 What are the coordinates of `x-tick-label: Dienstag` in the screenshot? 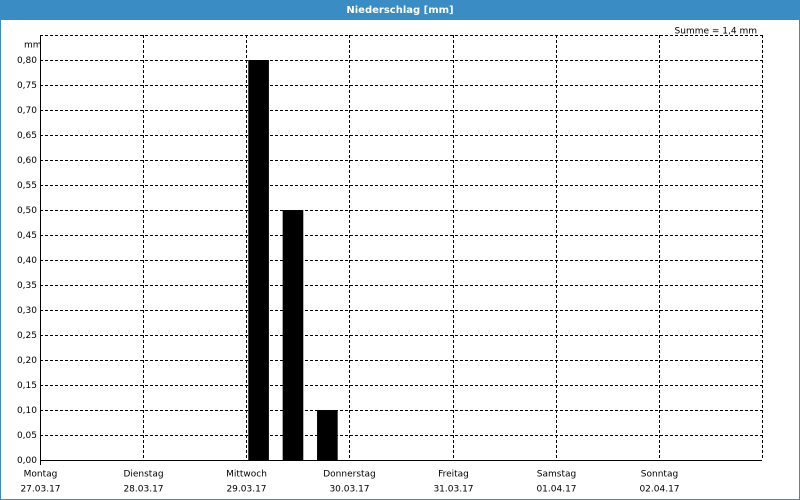 It's located at (143, 475).